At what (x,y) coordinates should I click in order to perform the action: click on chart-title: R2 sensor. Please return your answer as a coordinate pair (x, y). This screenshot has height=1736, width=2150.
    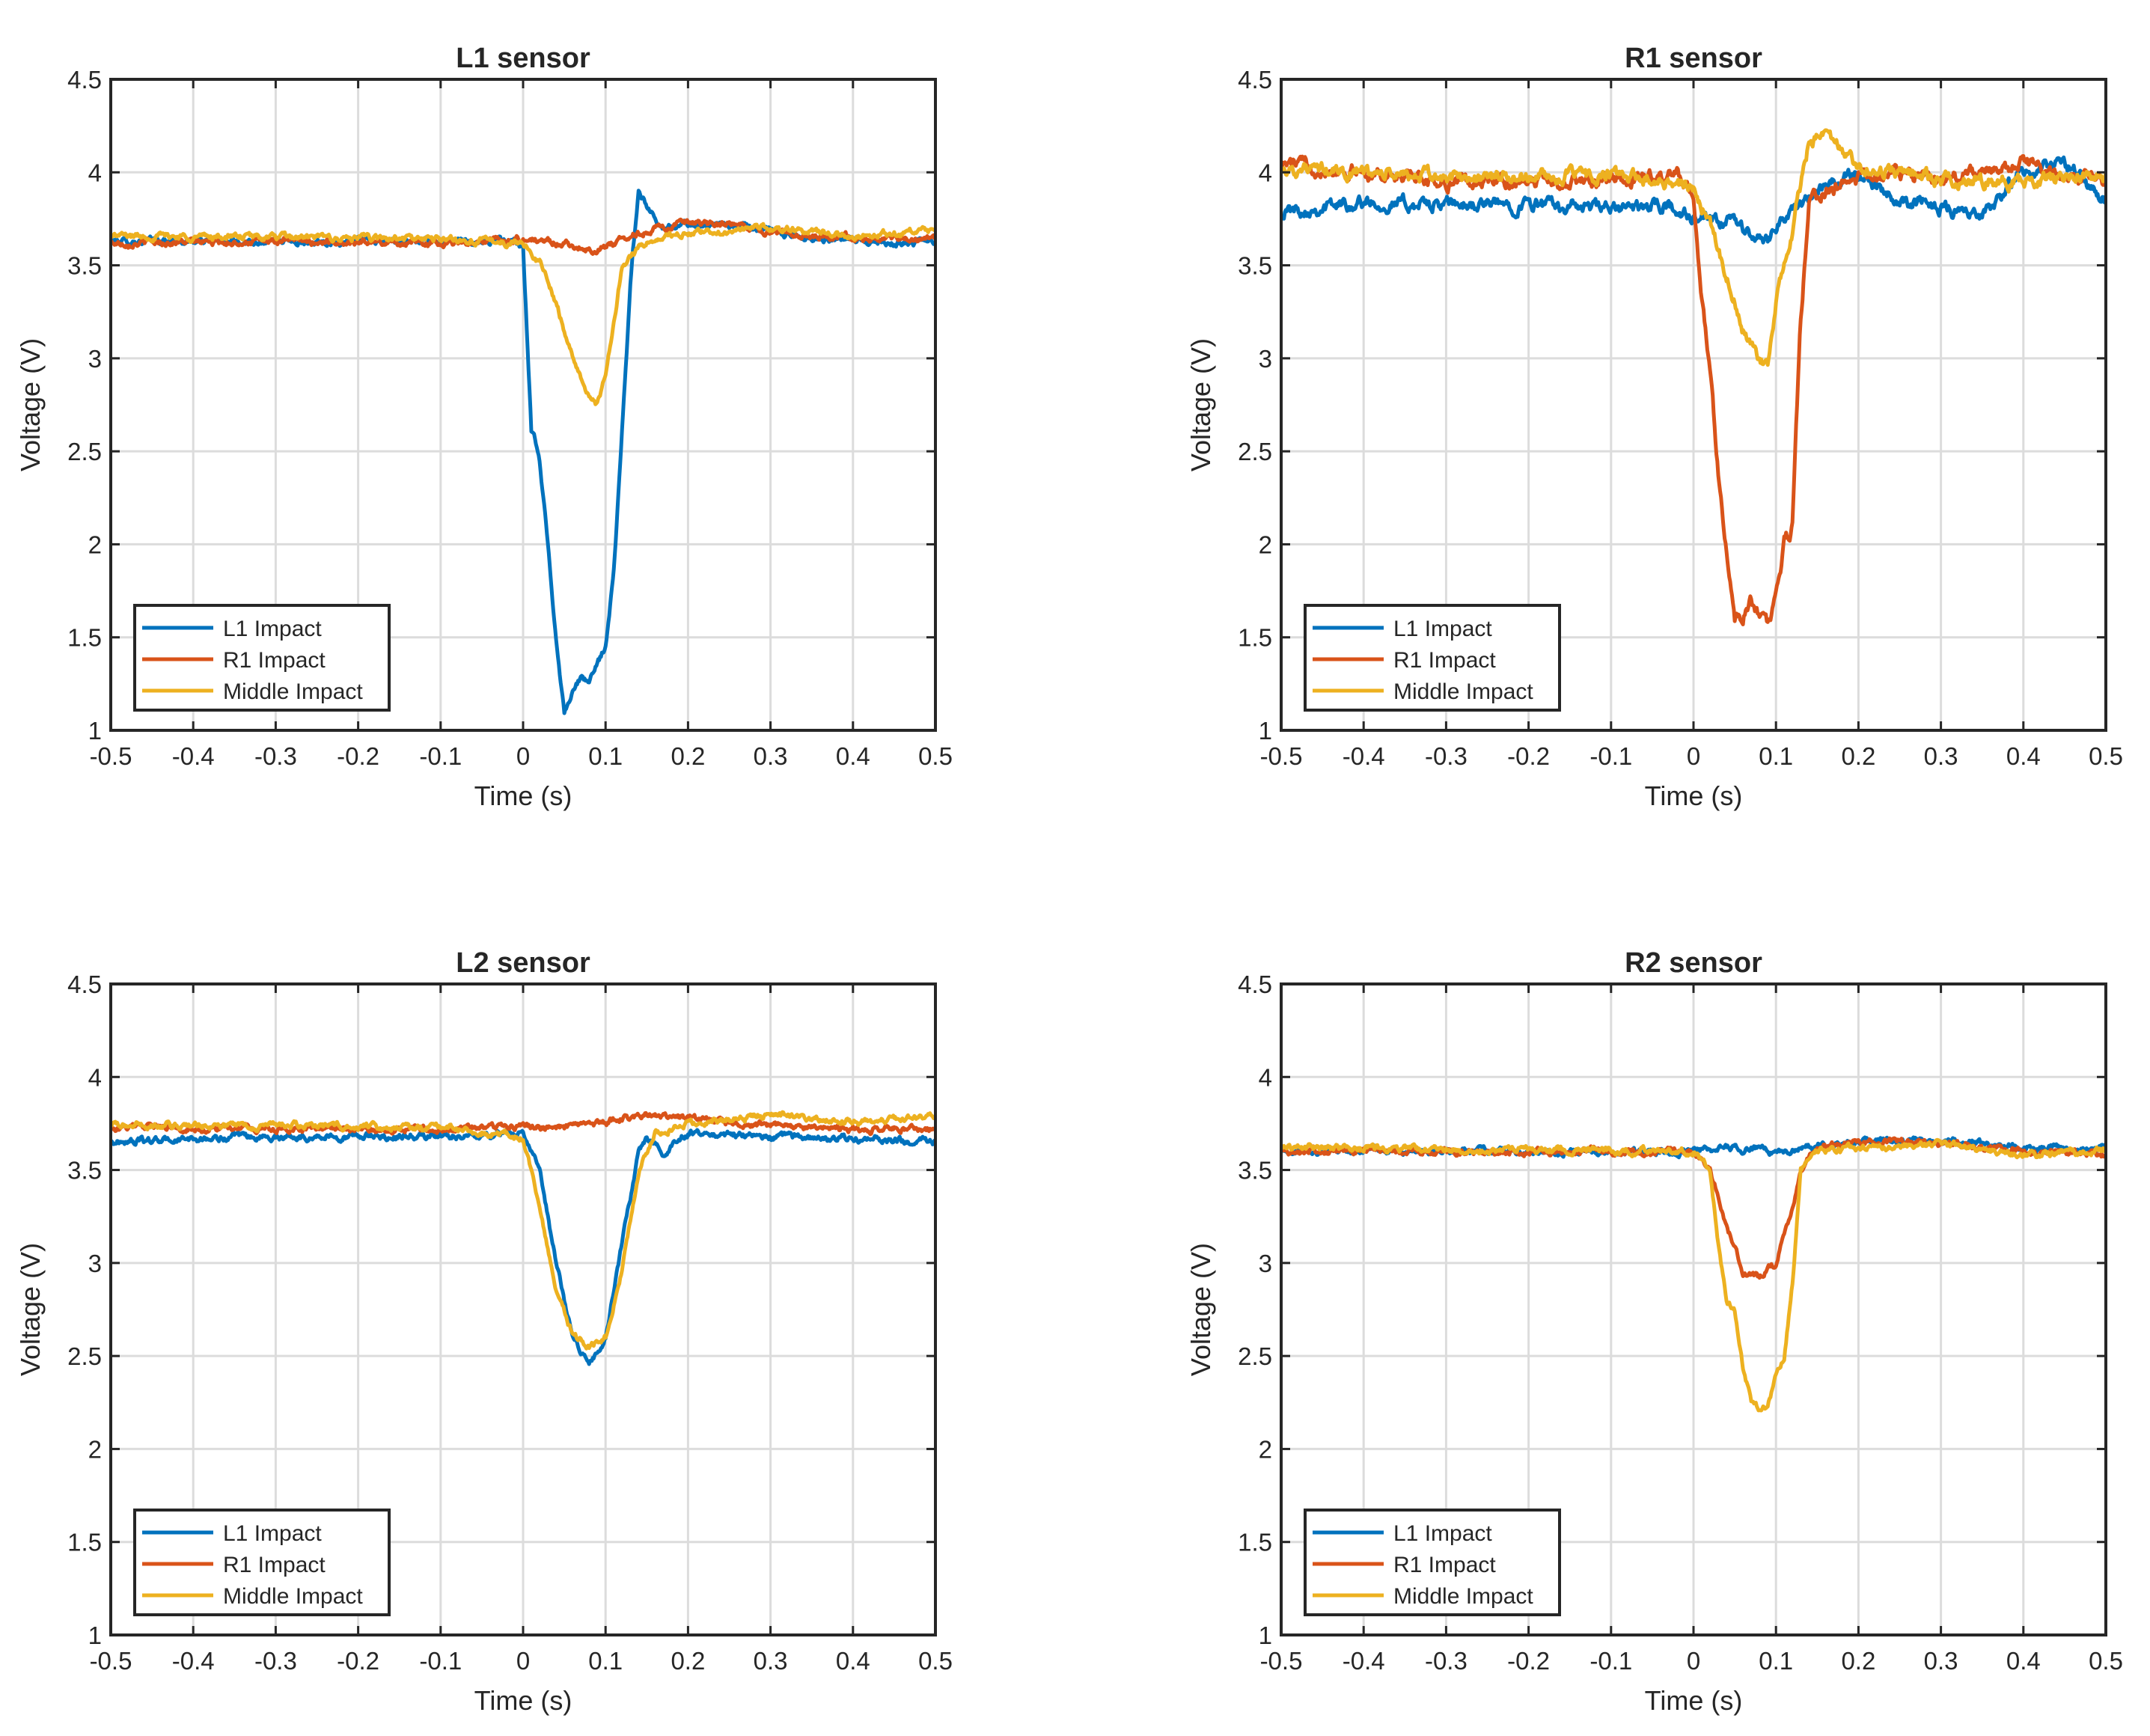
    Looking at the image, I should click on (1693, 963).